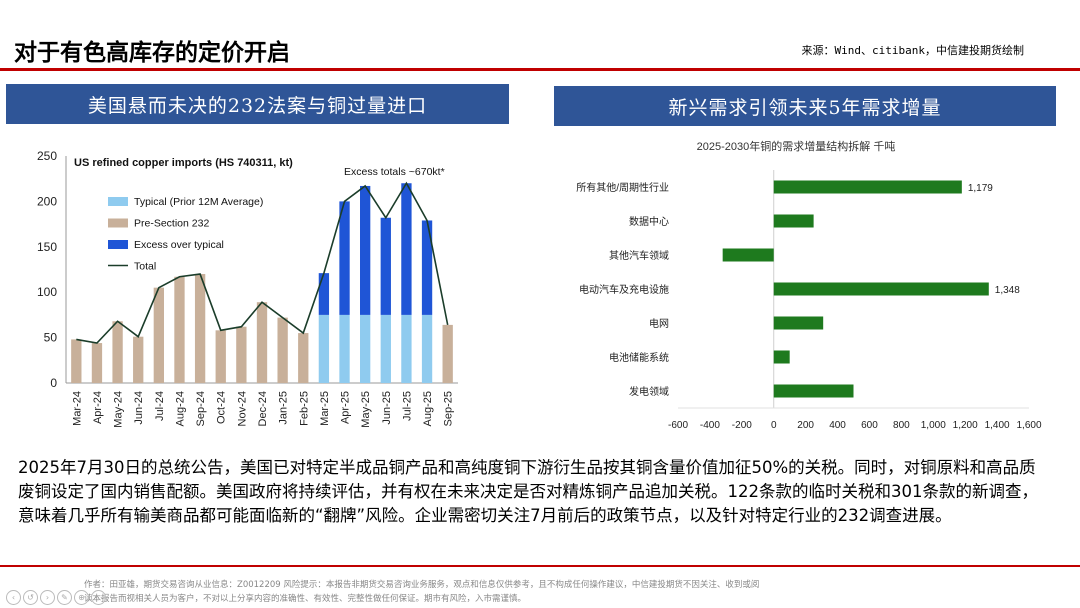  I want to click on x-tick-label: Jan-25, so click(284, 408).